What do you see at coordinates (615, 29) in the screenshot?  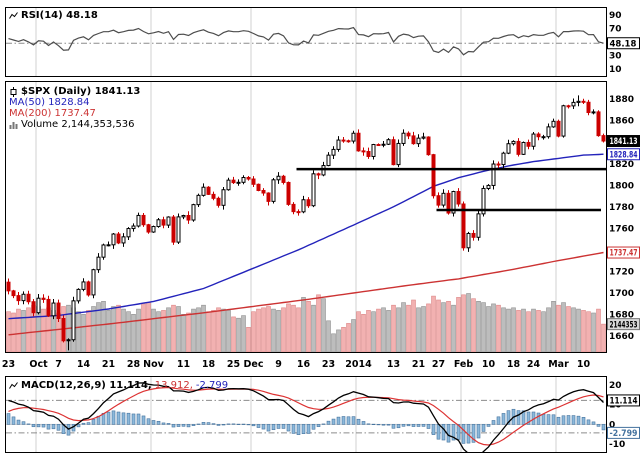 I see `rsi-axis-label: 70` at bounding box center [615, 29].